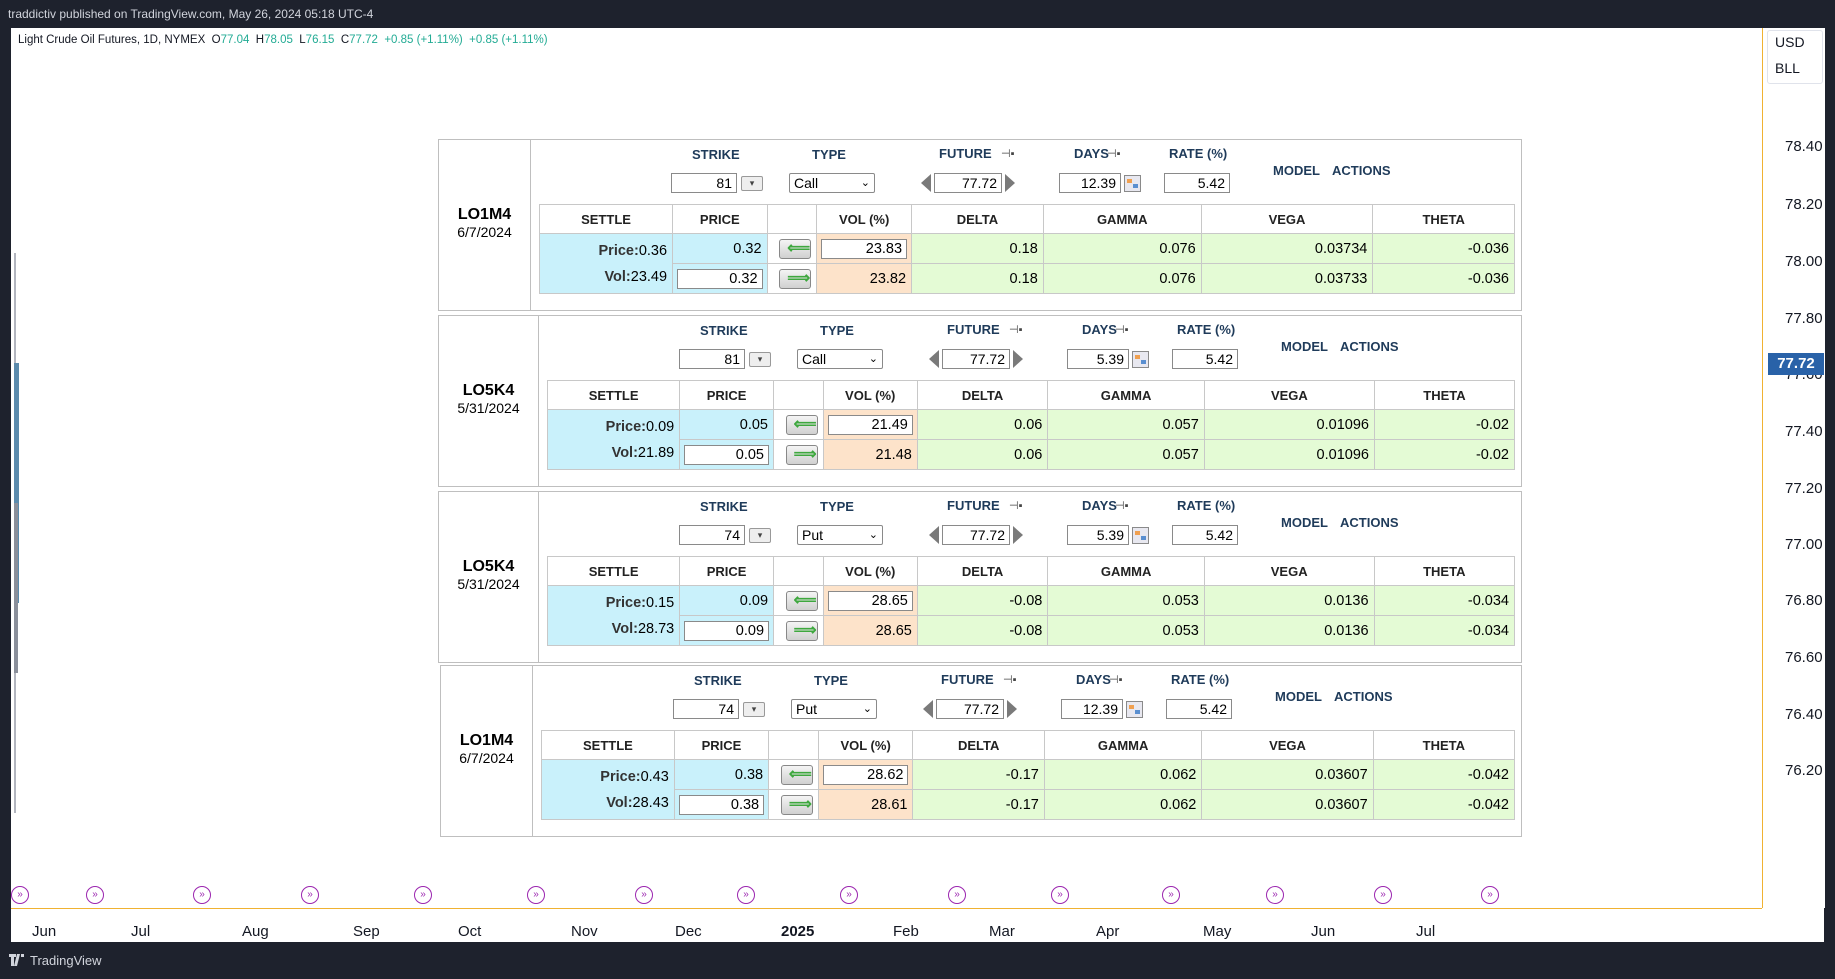 Image resolution: width=1835 pixels, height=979 pixels. Describe the element at coordinates (977, 278) in the screenshot. I see `delta-value: 0.18` at that location.